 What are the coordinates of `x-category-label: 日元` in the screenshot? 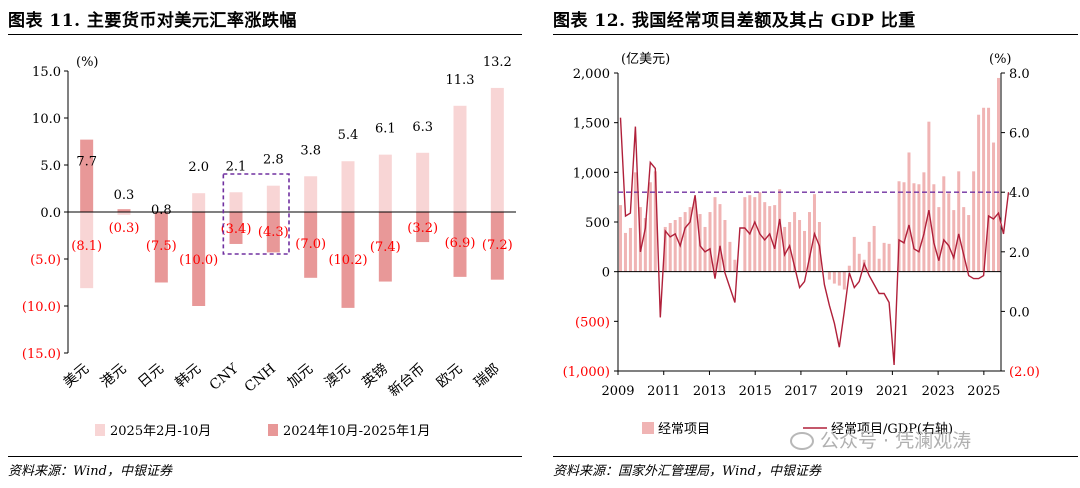 It's located at (151, 376).